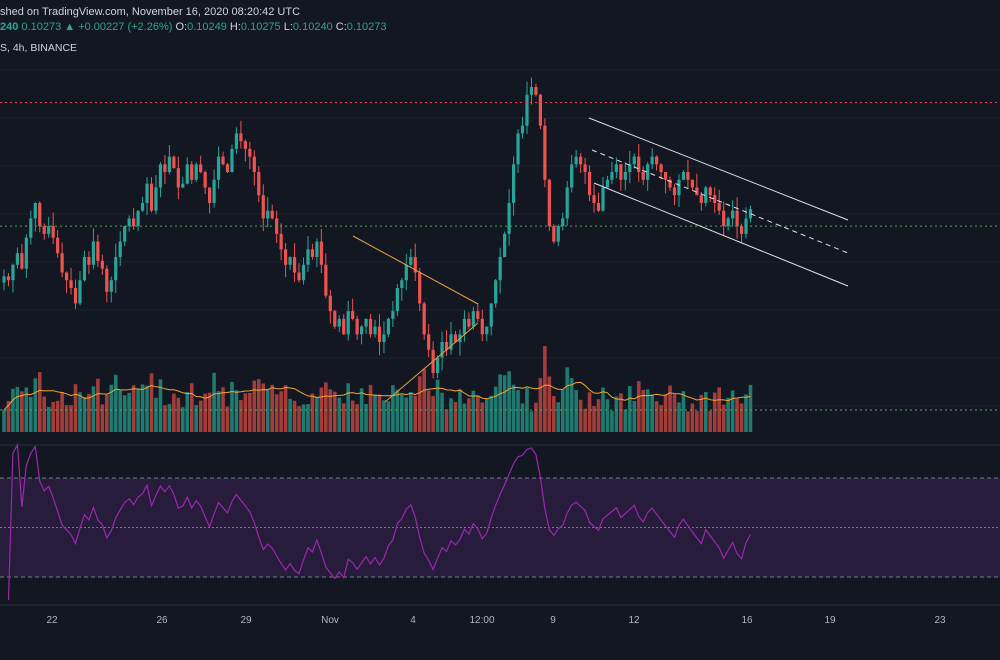 This screenshot has height=660, width=1000. Describe the element at coordinates (481, 620) in the screenshot. I see `x-tick-label: 12:00` at that location.